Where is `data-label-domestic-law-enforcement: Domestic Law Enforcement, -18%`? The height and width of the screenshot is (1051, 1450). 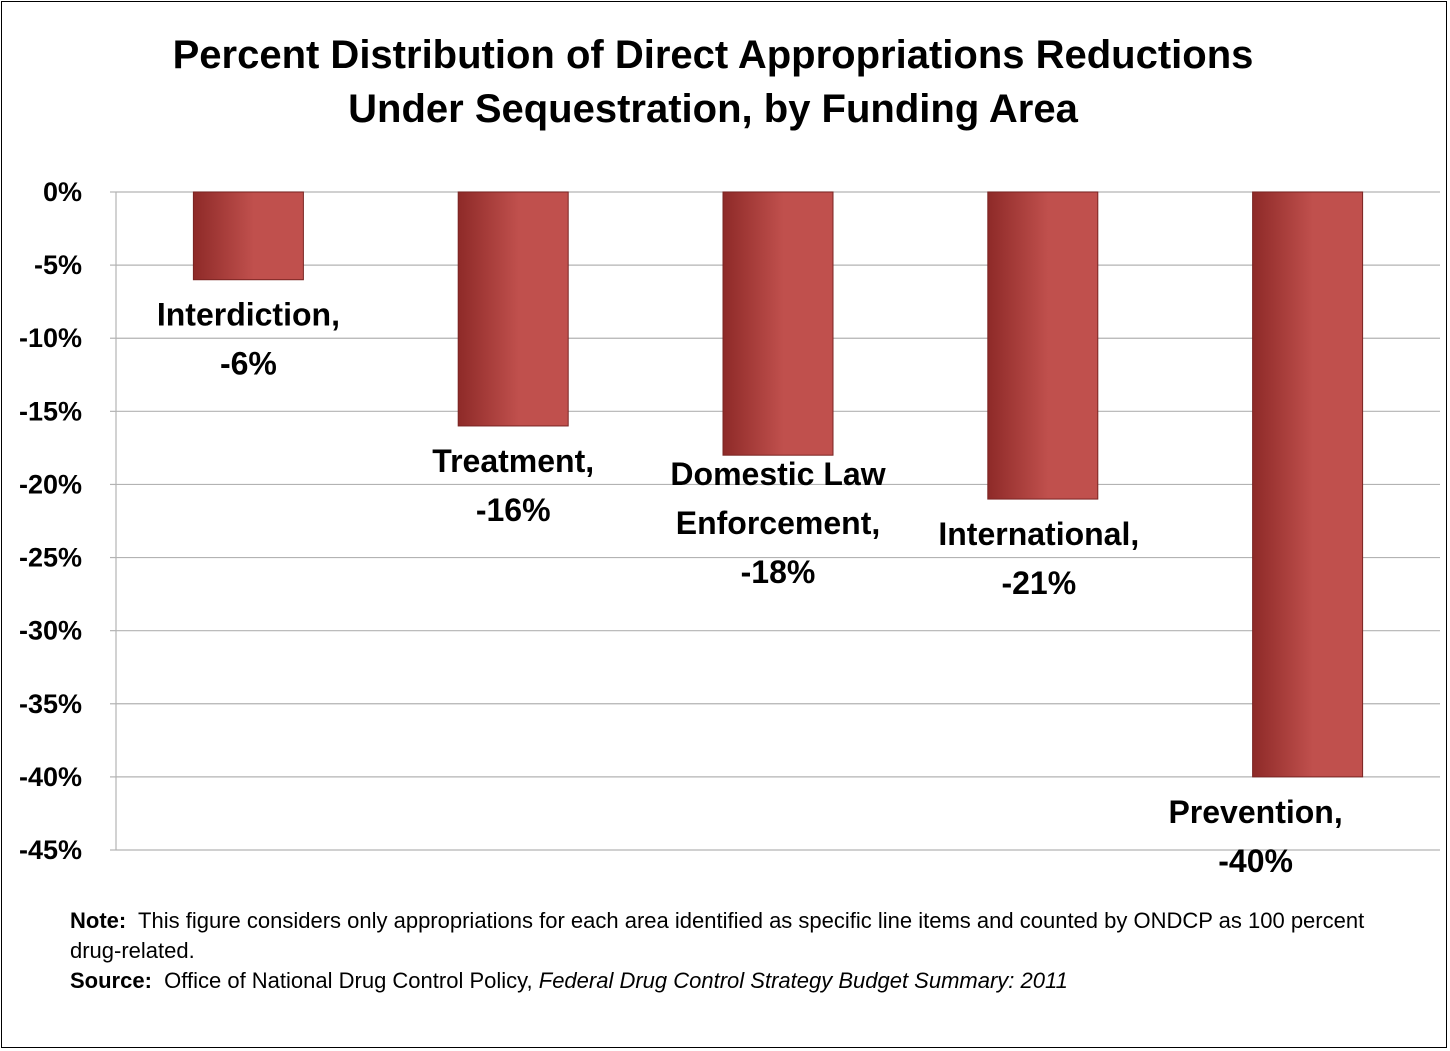 data-label-domestic-law-enforcement: Domestic Law Enforcement, -18% is located at coordinates (777, 523).